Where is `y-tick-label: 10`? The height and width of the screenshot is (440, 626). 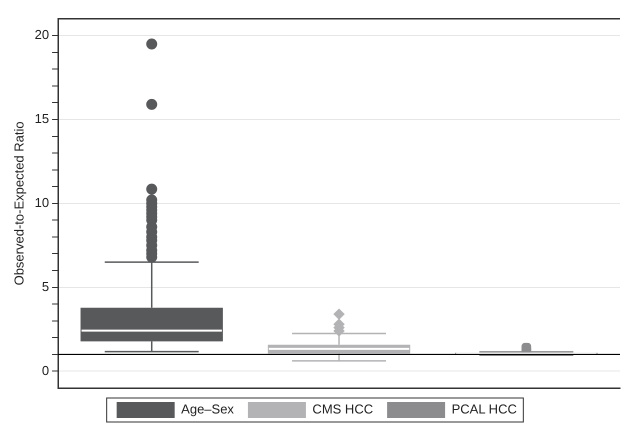
y-tick-label: 10 is located at coordinates (42, 202).